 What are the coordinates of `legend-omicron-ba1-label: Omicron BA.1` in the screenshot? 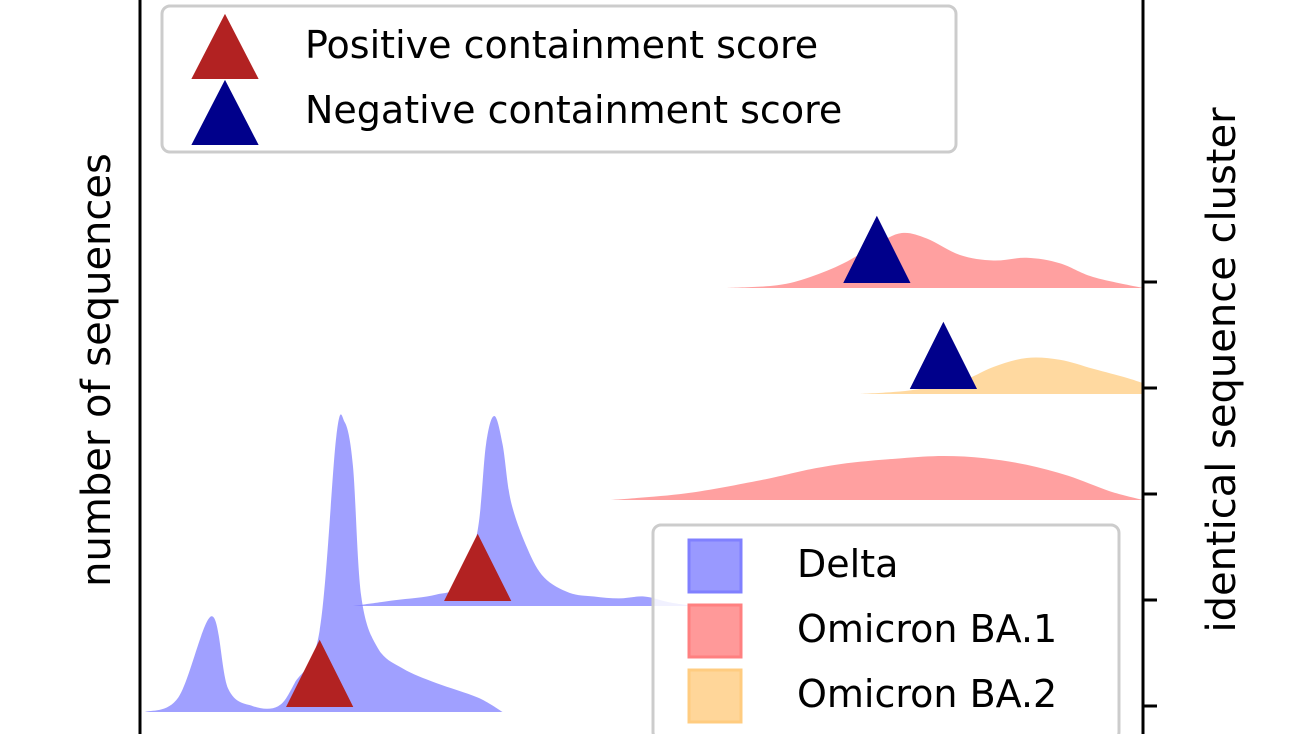 It's located at (927, 629).